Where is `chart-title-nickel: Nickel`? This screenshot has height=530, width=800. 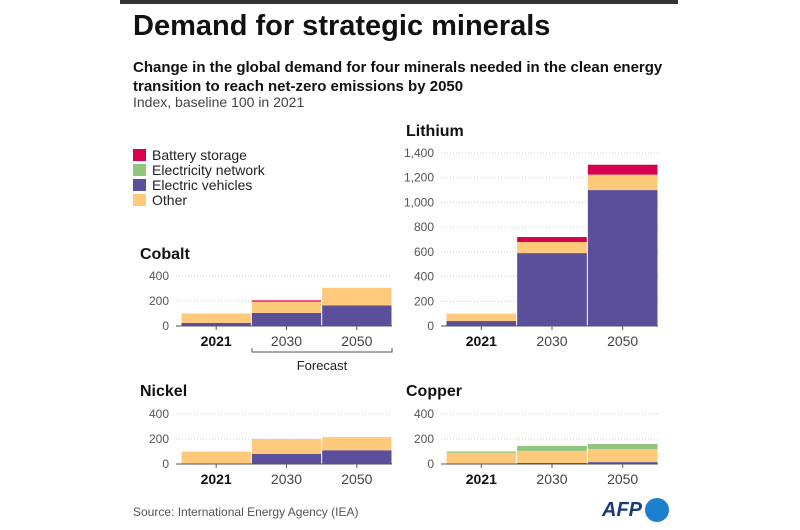
chart-title-nickel: Nickel is located at coordinates (163, 391).